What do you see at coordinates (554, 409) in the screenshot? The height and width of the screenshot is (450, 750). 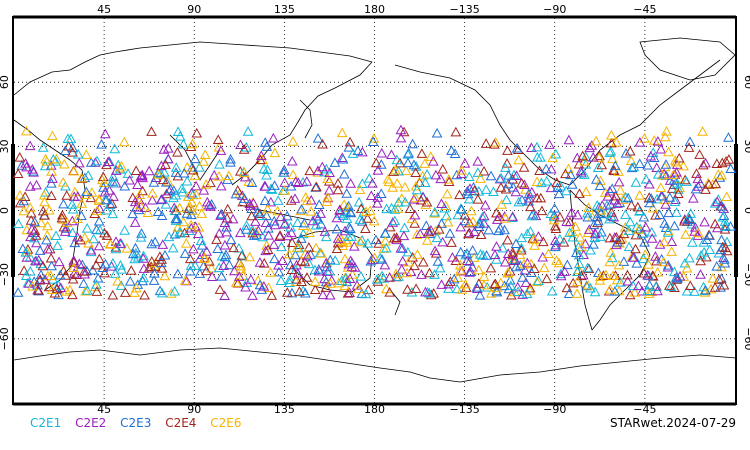 I see `bottom-lon-label: −90` at bounding box center [554, 409].